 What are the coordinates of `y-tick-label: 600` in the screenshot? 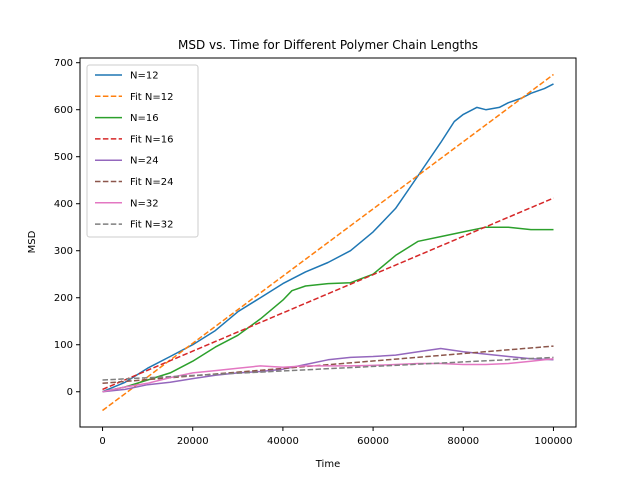 It's located at (63, 110).